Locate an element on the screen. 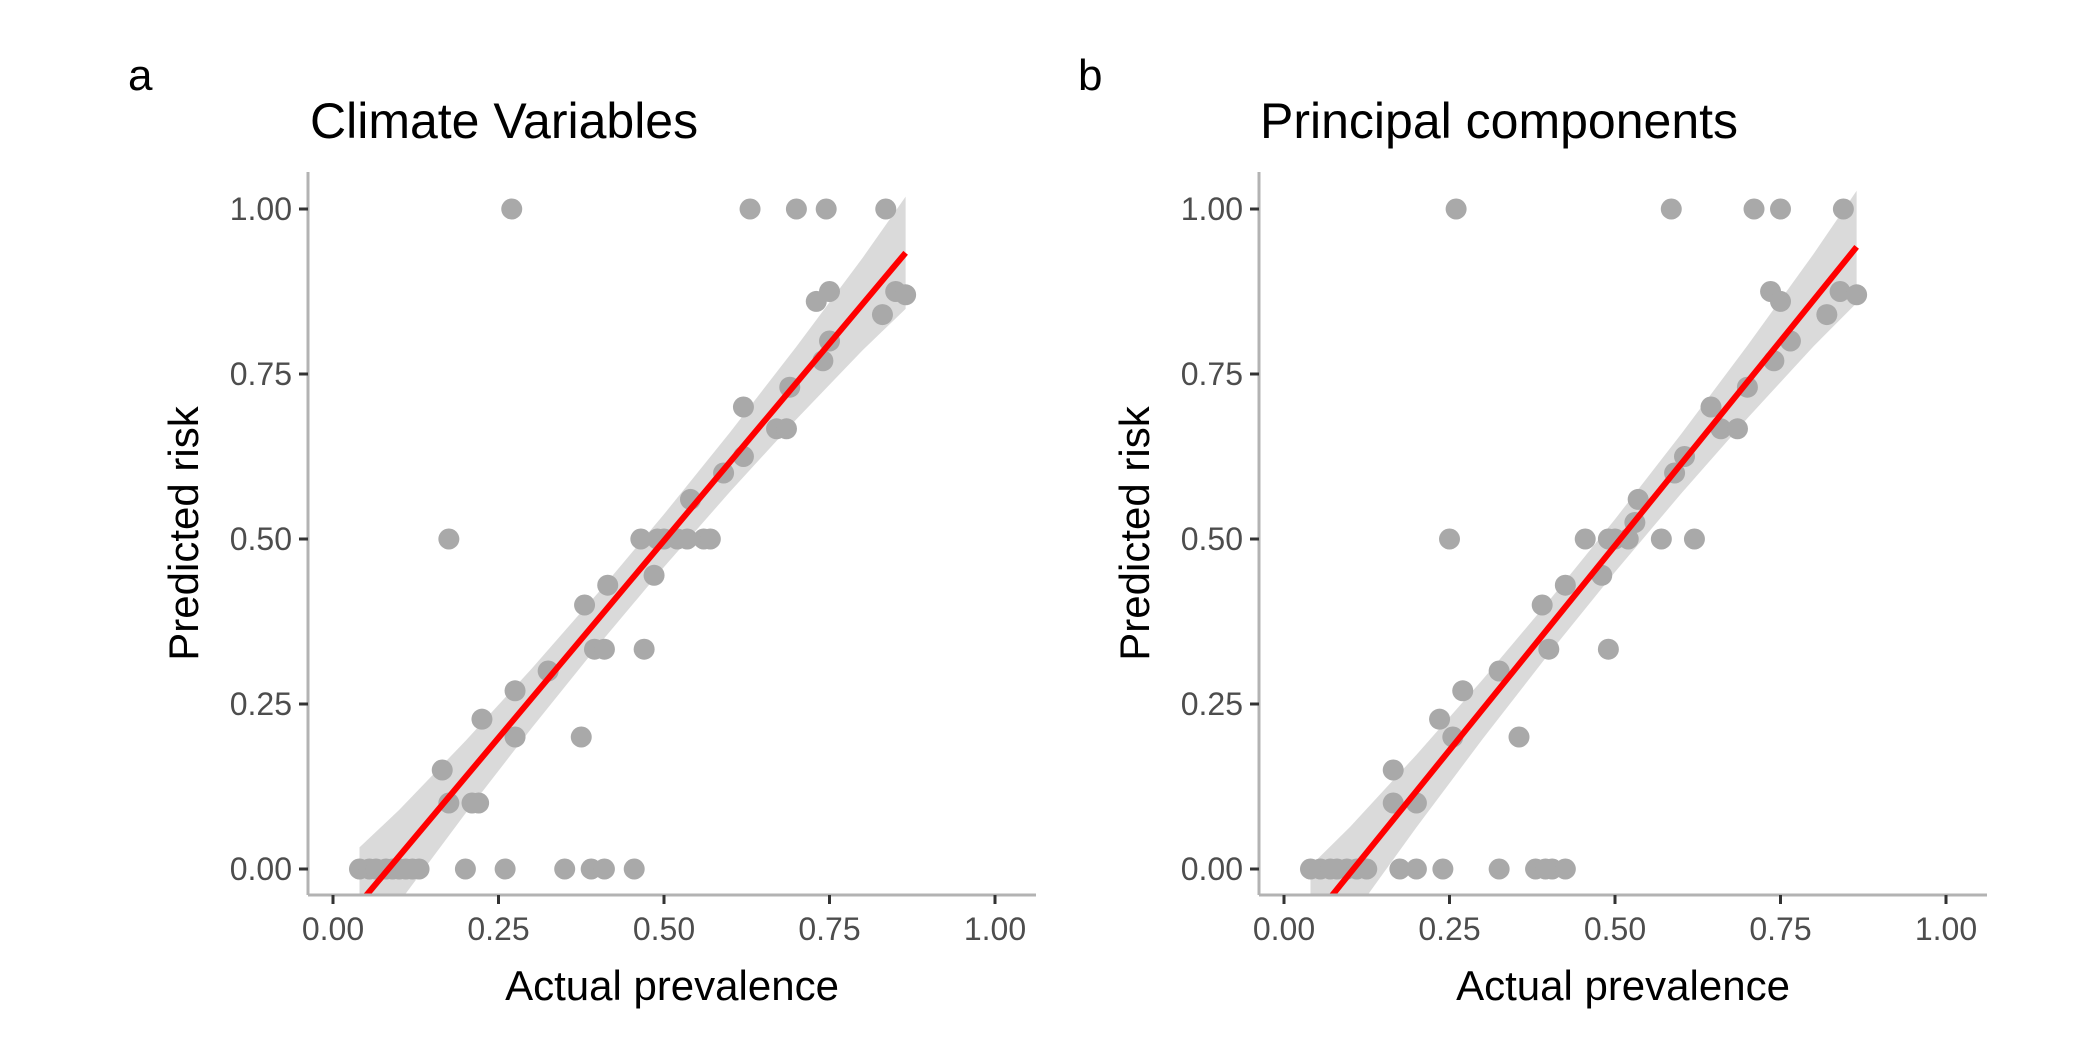 The width and height of the screenshot is (2100, 1050). panel-letter: b is located at coordinates (1090, 75).